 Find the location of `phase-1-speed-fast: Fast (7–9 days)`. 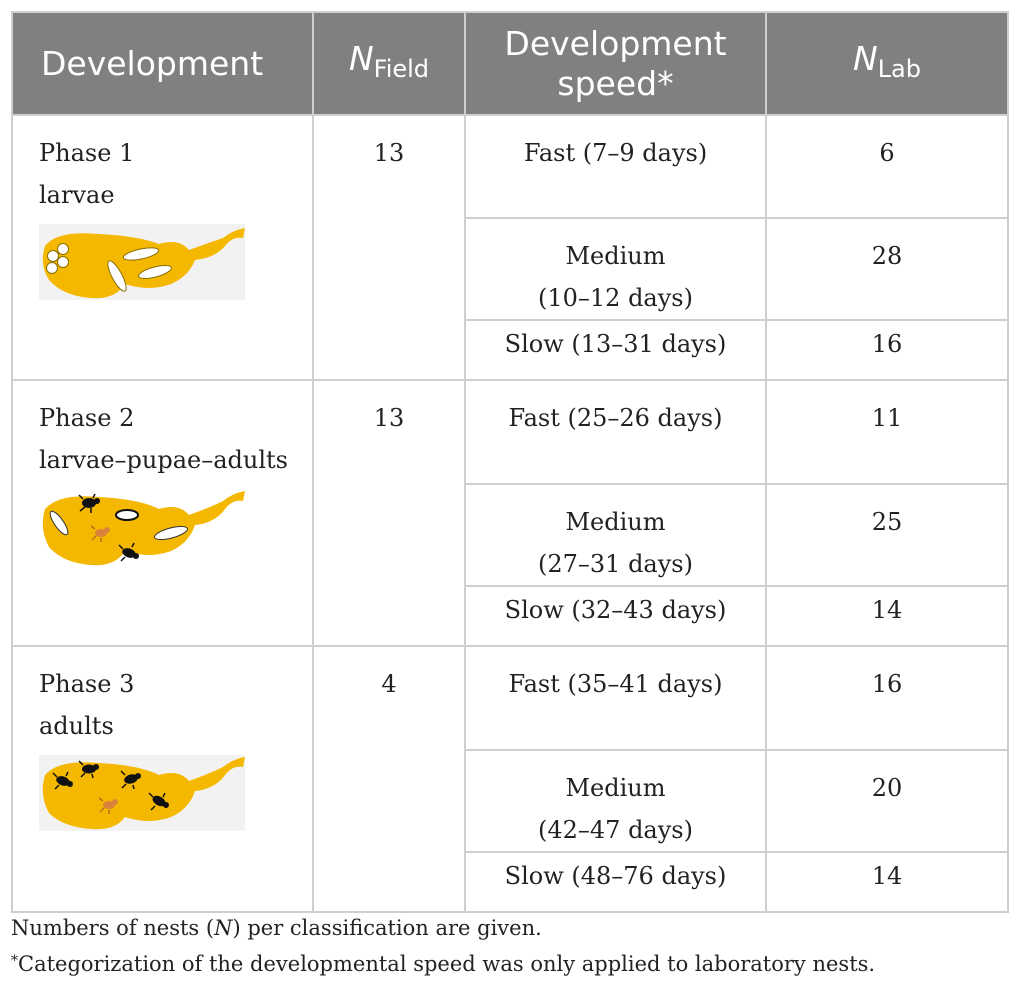

phase-1-speed-fast: Fast (7–9 days) is located at coordinates (615, 166).